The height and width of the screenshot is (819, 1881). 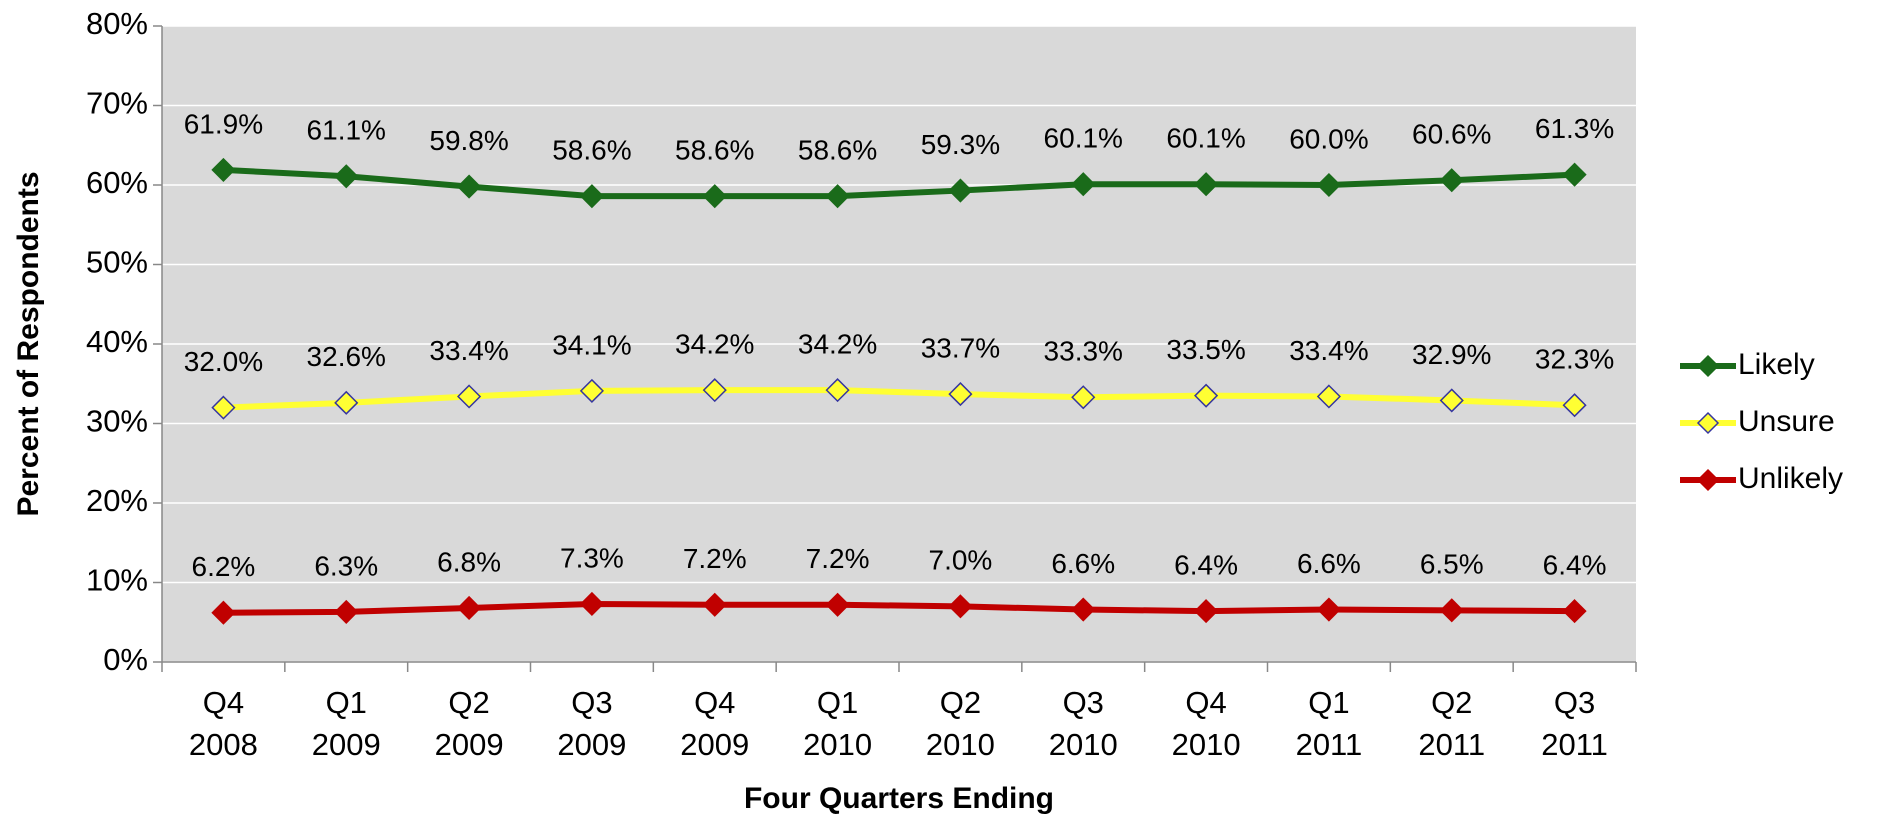 What do you see at coordinates (469, 561) in the screenshot?
I see `data-label: 6.8%` at bounding box center [469, 561].